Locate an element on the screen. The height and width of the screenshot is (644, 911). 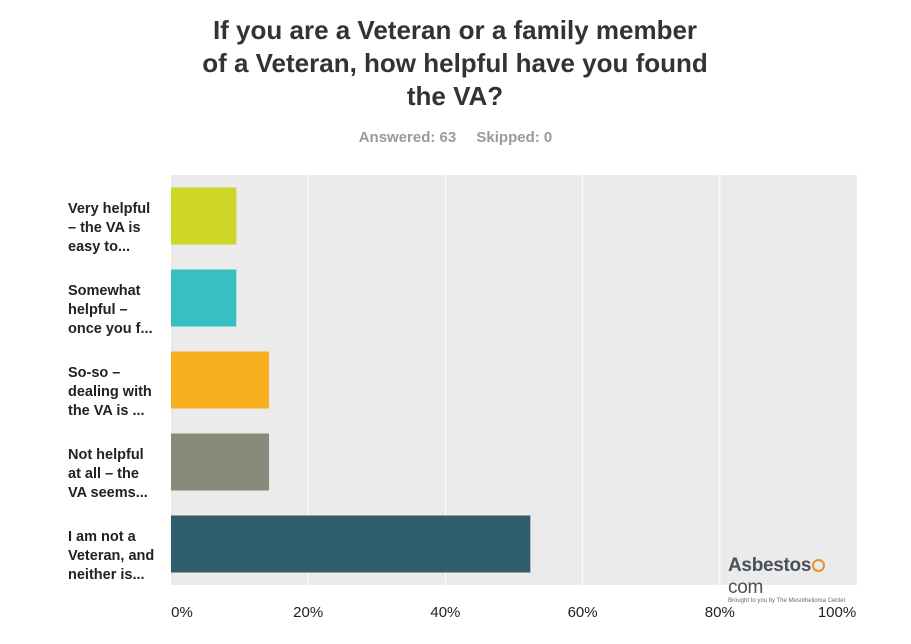
category-label-line: Very helpful is located at coordinates (109, 208).